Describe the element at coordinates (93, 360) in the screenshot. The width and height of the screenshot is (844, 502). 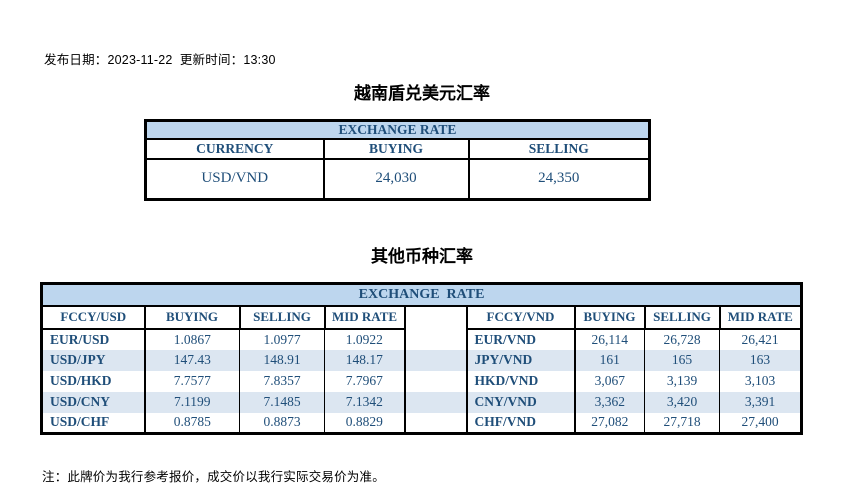
I see `currency-pair-cell: USD/JPY` at that location.